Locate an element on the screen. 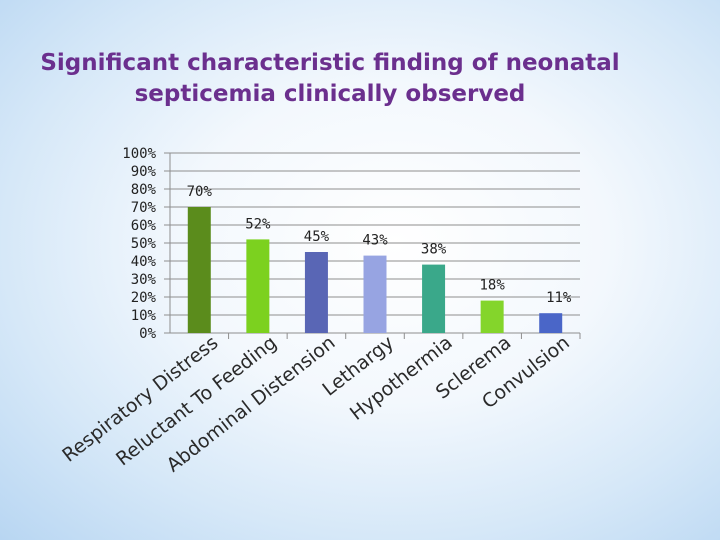 The height and width of the screenshot is (540, 720). y-tick-label: 80% is located at coordinates (144, 190).